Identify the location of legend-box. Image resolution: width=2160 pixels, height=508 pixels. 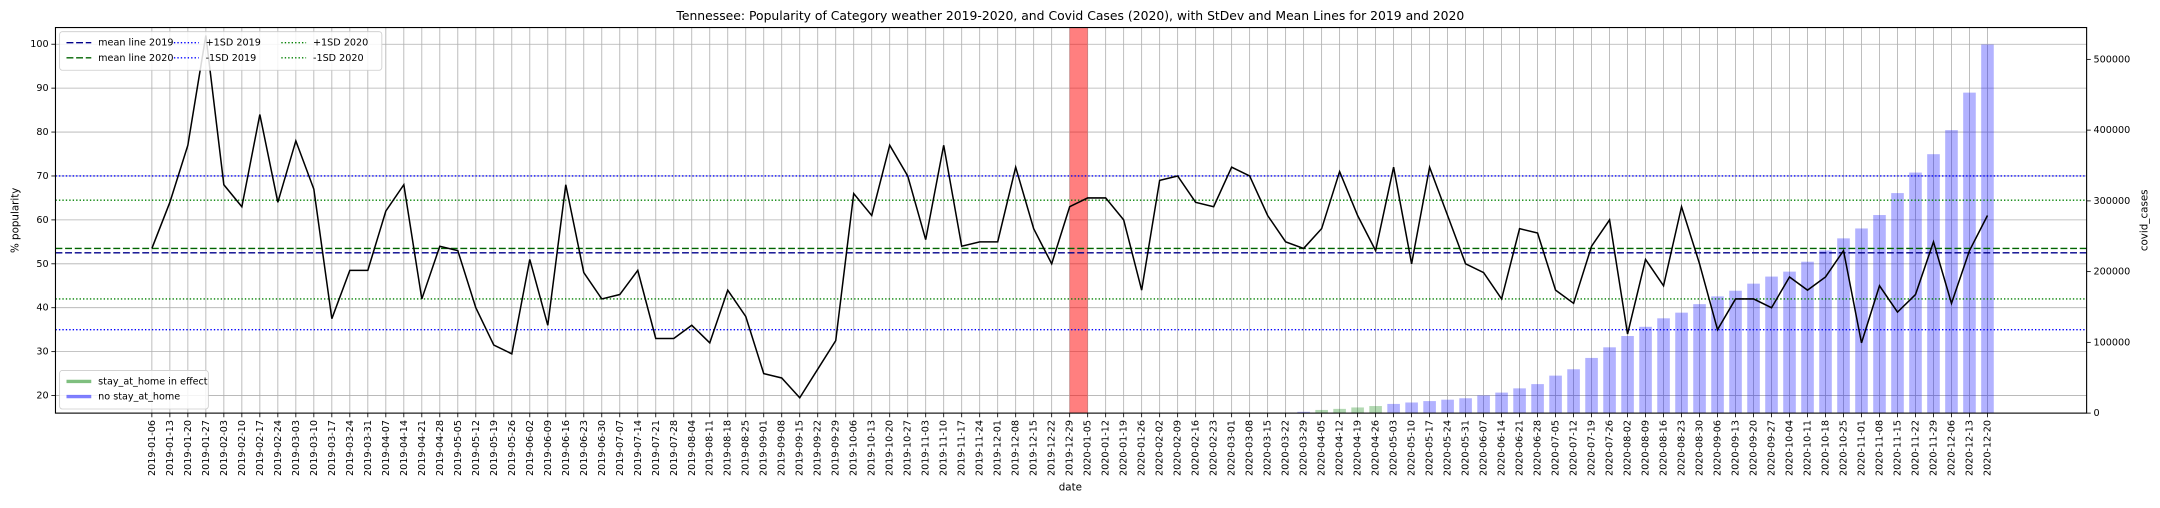
(221, 51).